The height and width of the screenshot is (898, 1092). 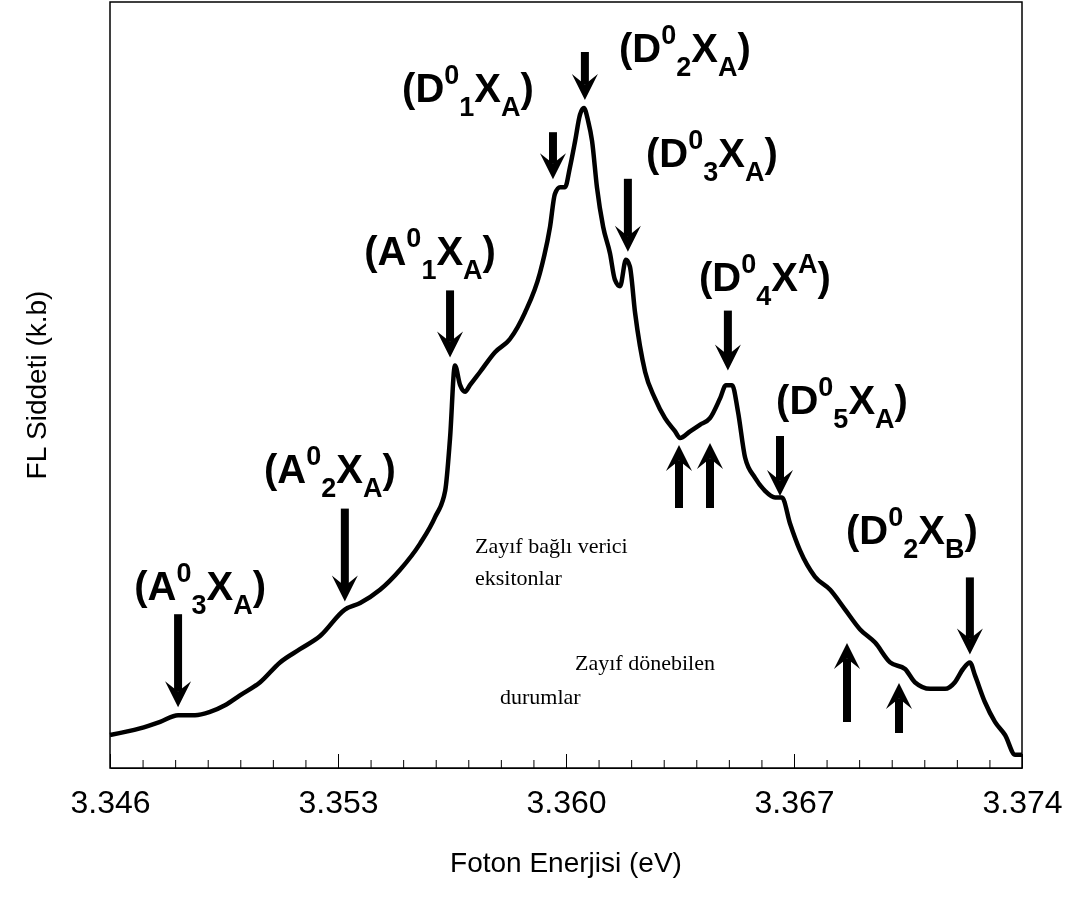 What do you see at coordinates (430, 254) in the screenshot?
I see `annotation: (A$^{0}$$_{1}$X$_{A}$)` at bounding box center [430, 254].